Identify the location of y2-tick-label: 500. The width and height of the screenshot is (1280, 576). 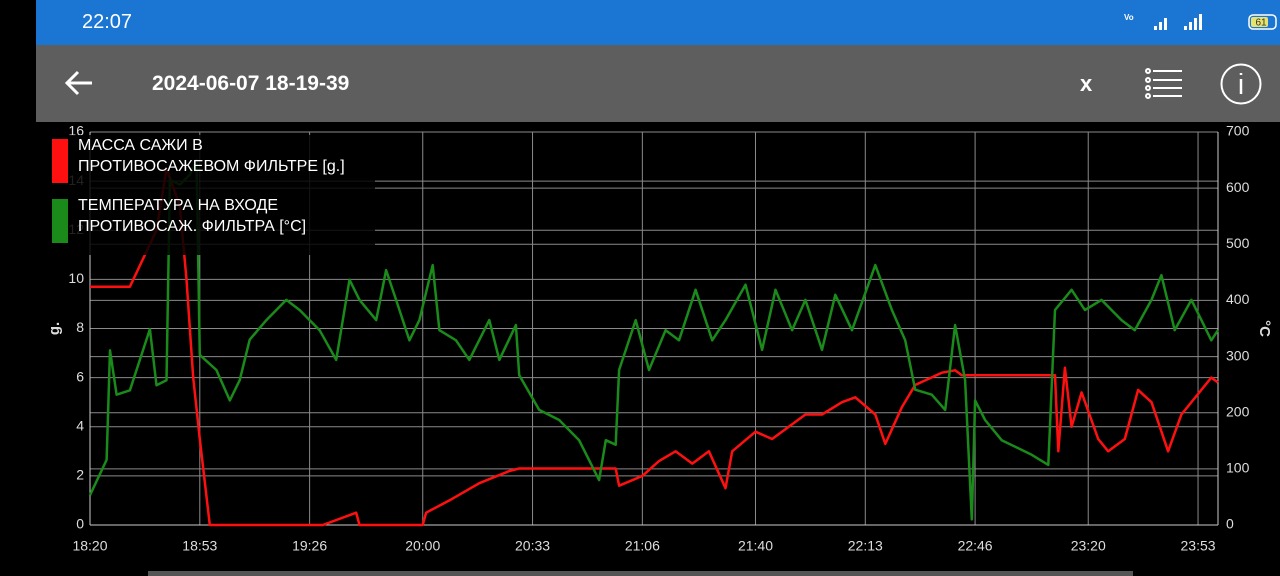
(1238, 243).